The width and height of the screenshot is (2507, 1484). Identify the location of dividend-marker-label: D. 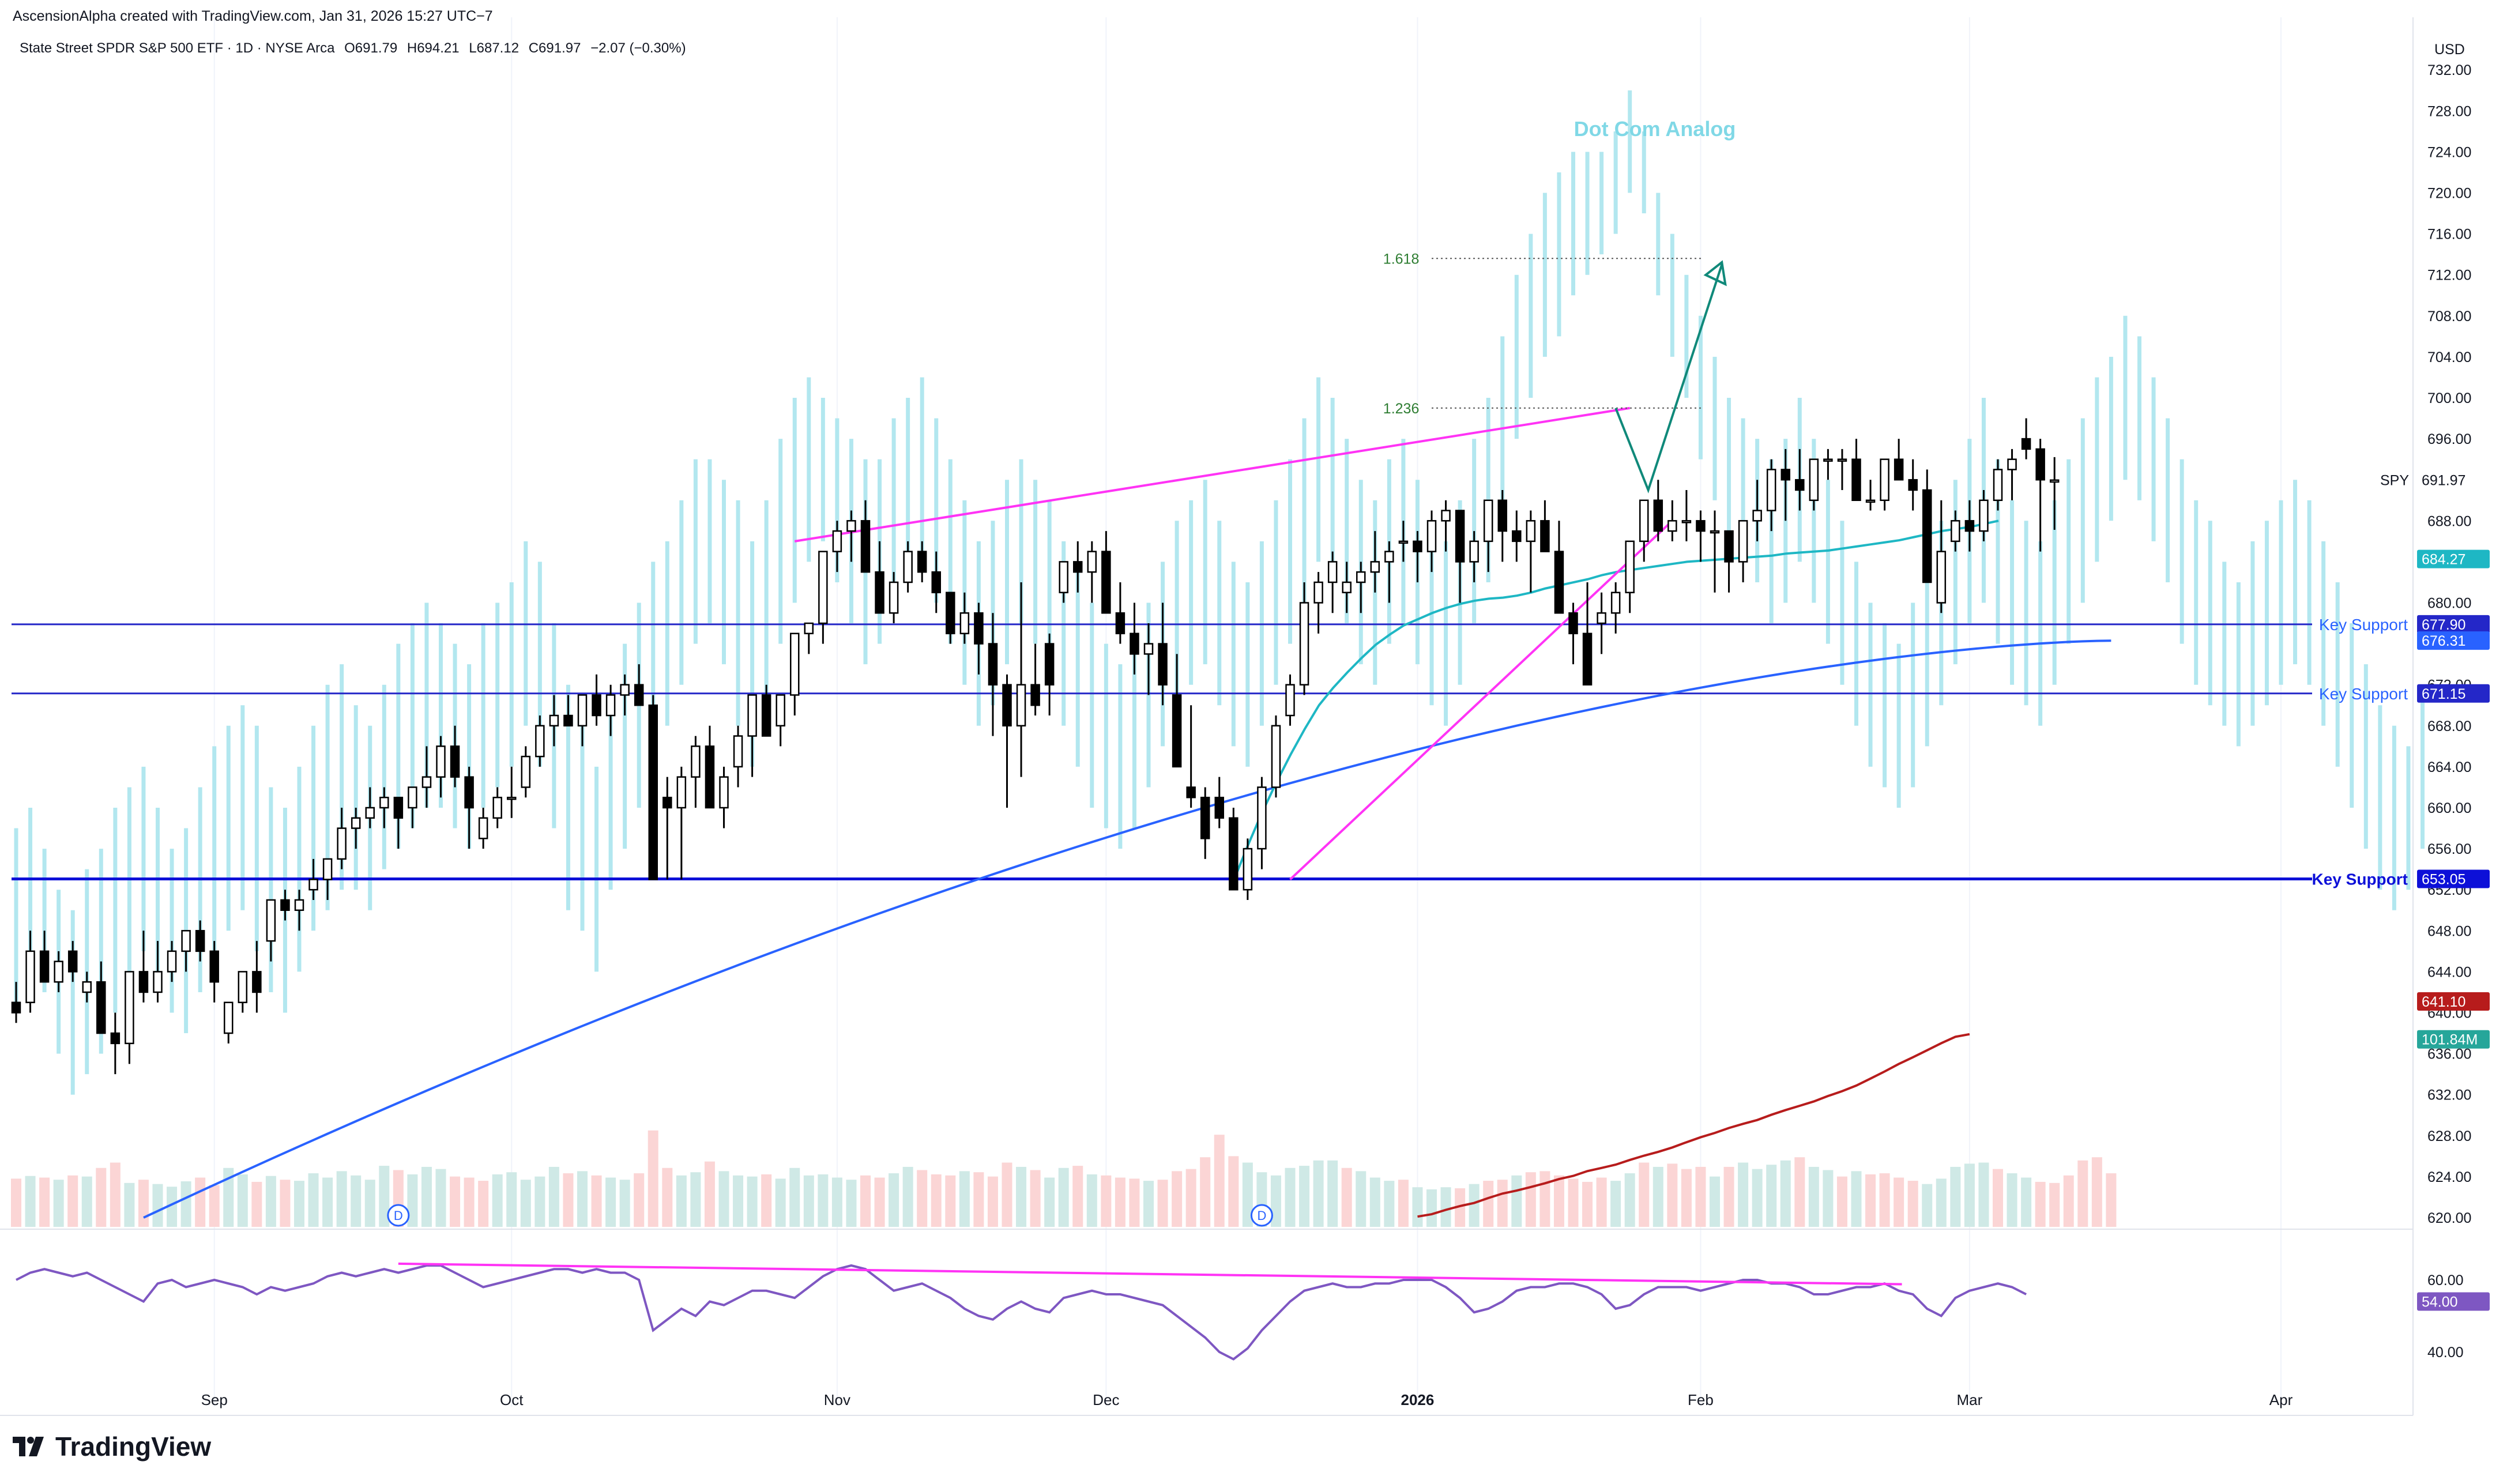
(1261, 1215).